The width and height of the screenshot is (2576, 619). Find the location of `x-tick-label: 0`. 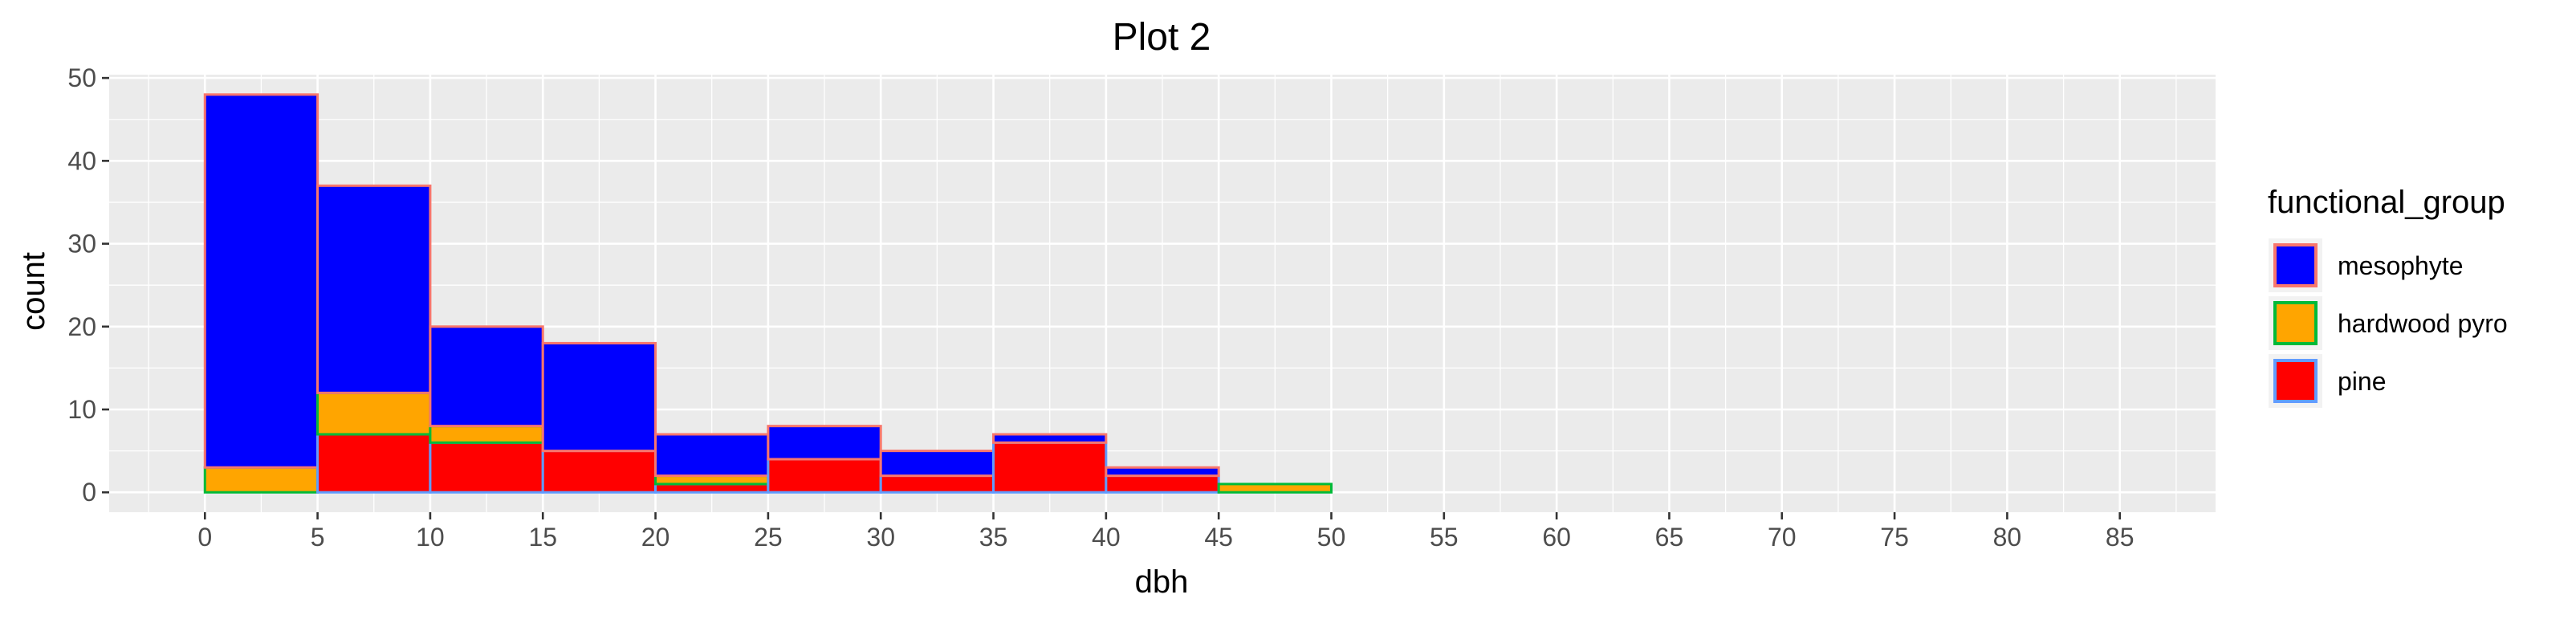

x-tick-label: 0 is located at coordinates (204, 537).